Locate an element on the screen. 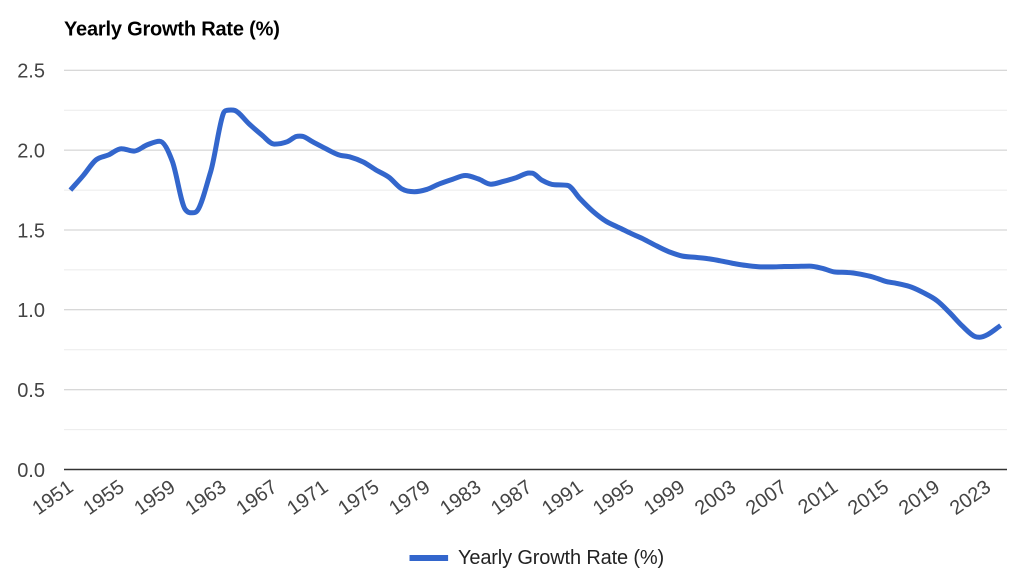 This screenshot has width=1024, height=573. svg-text: 2.5 is located at coordinates (31, 72).